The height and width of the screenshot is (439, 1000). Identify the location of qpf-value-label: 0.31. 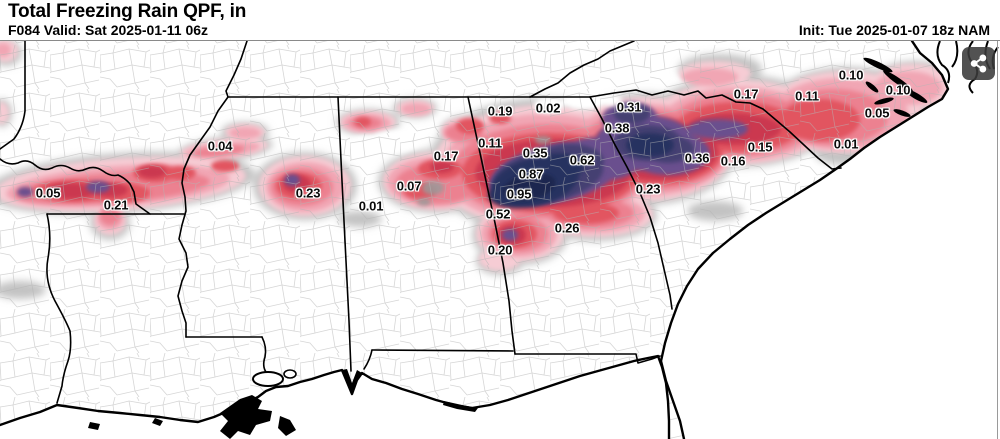
(629, 107).